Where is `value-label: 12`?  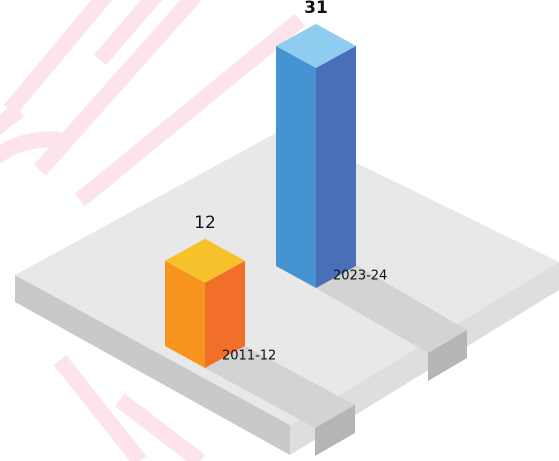 value-label: 12 is located at coordinates (205, 223).